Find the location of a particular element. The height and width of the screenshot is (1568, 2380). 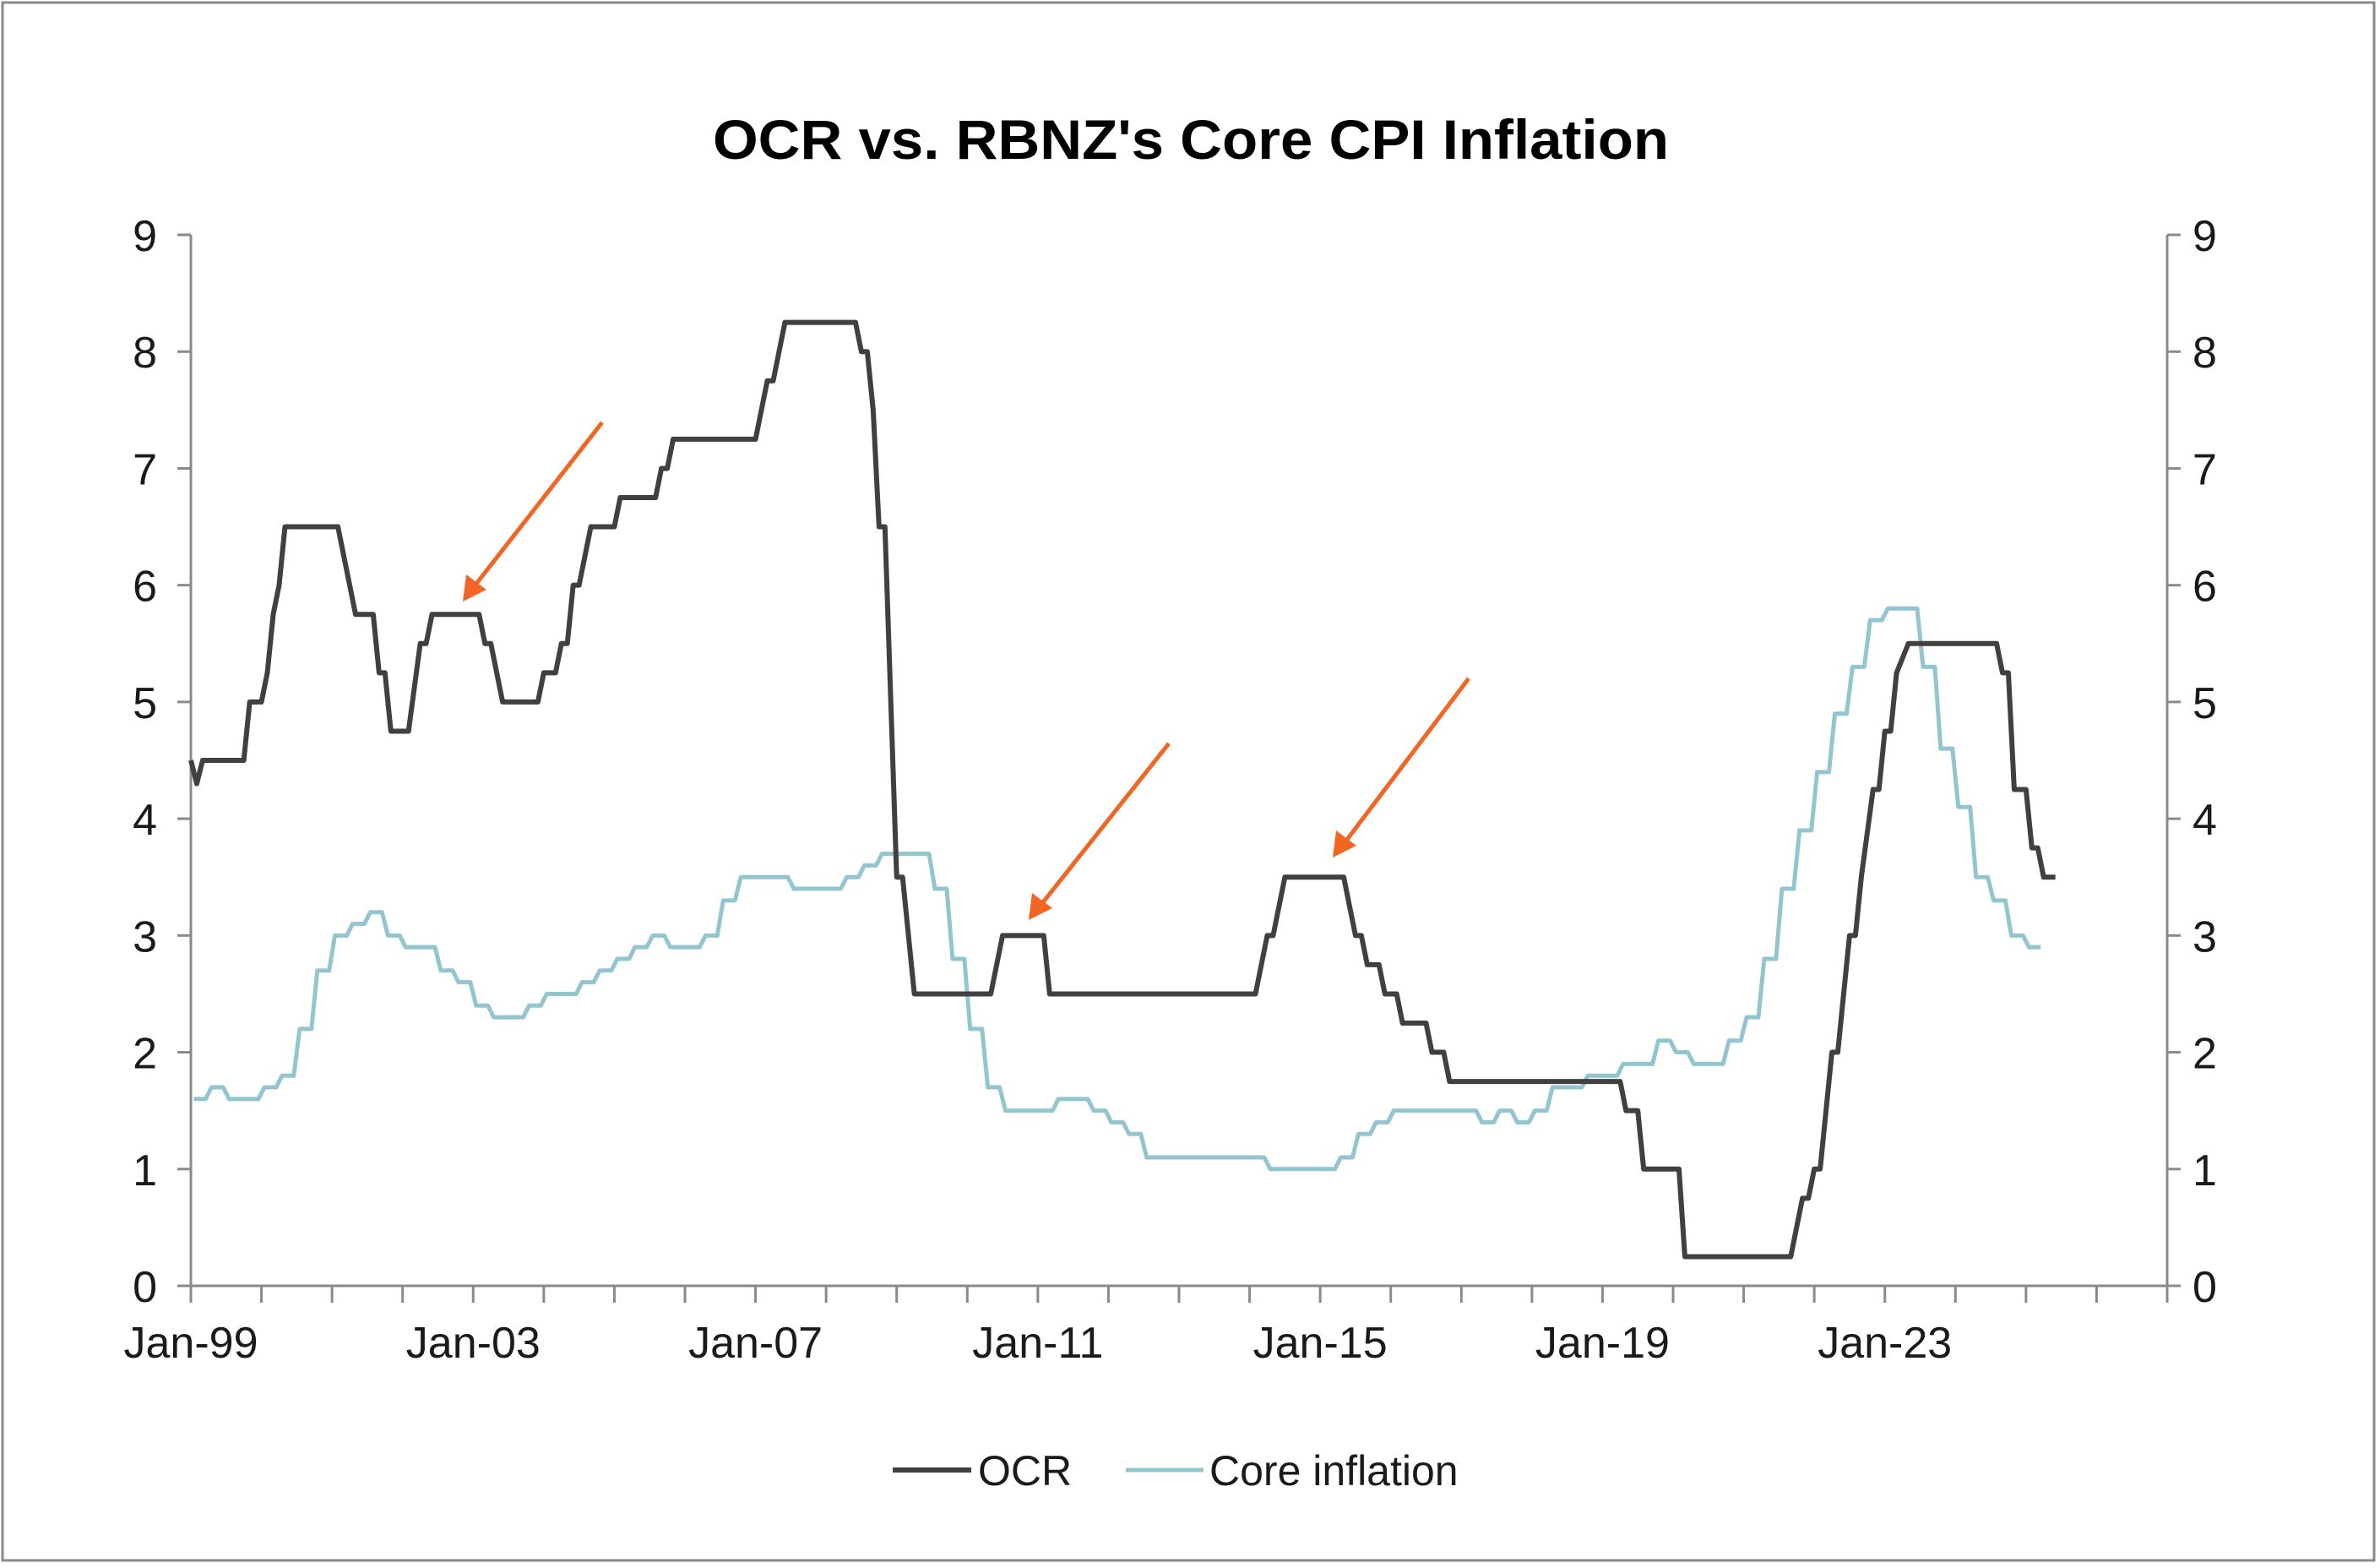

y-tick-label-left: 5 is located at coordinates (145, 703).